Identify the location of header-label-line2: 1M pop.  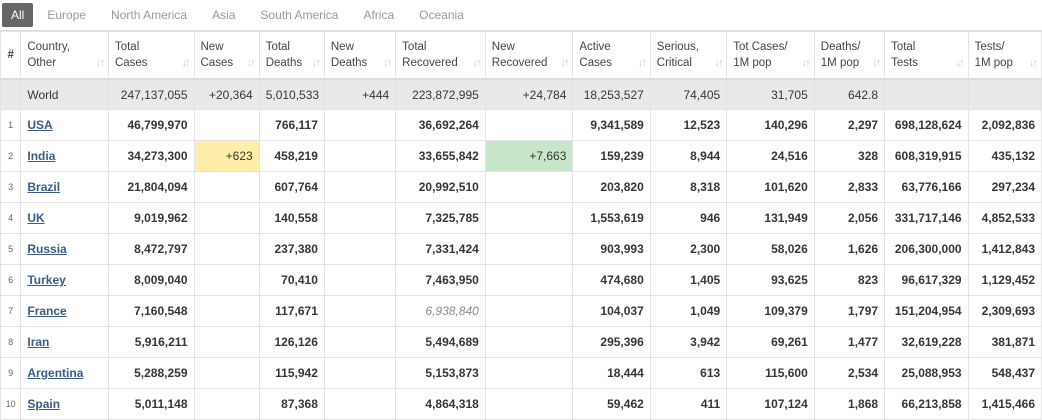
(840, 63).